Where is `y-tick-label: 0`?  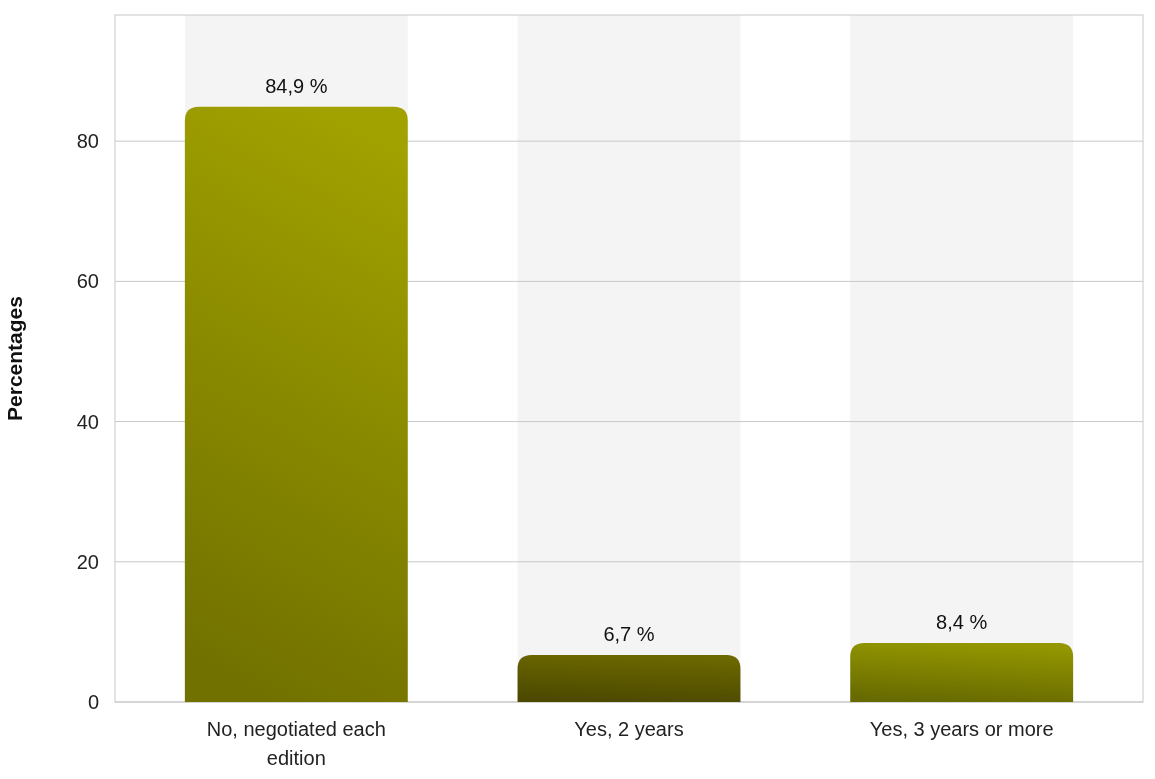 y-tick-label: 0 is located at coordinates (93, 702).